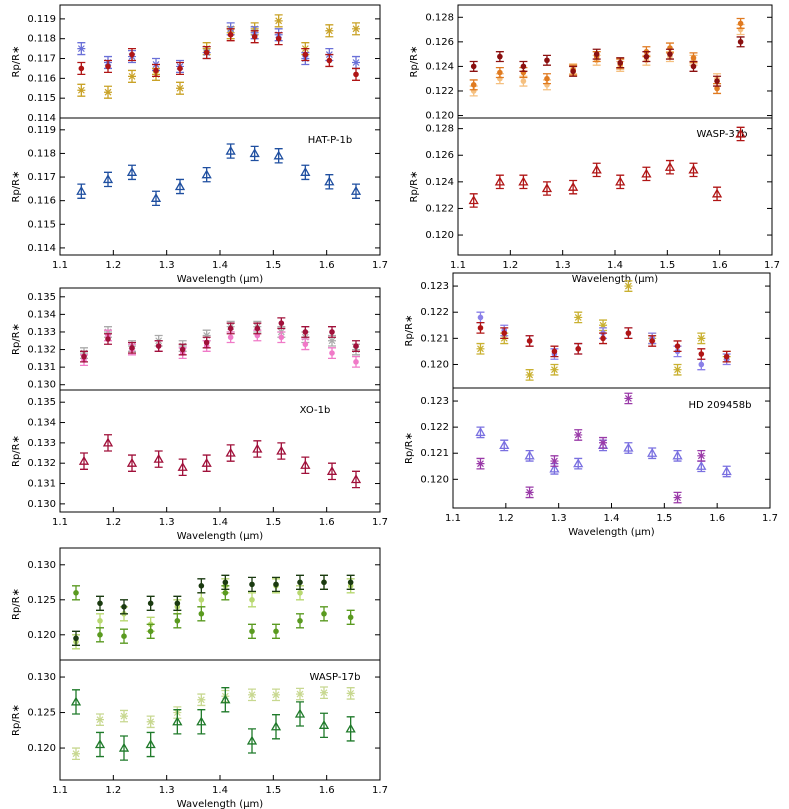 The width and height of the screenshot is (789, 809). I want to click on y-tick-label: 0.131, so click(41, 484).